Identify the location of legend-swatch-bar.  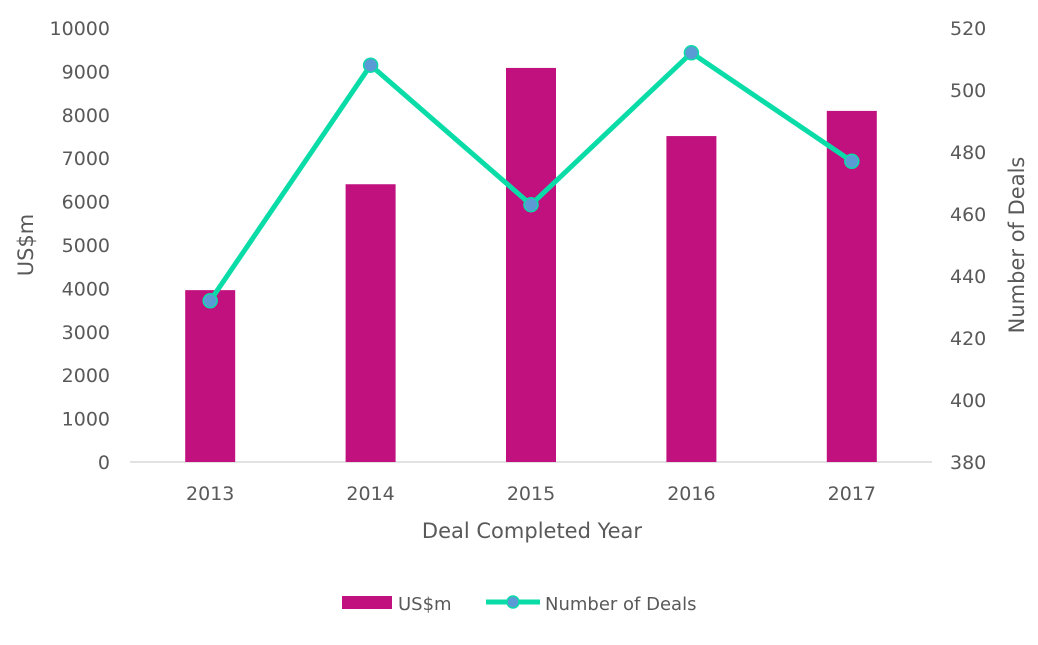
(367, 602).